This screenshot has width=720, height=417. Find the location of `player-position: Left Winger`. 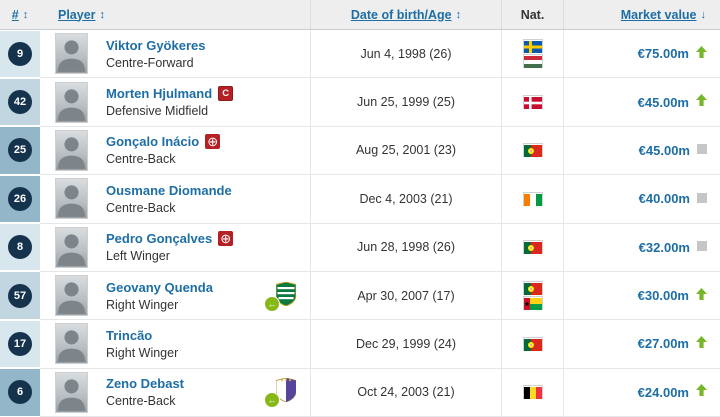

player-position: Left Winger is located at coordinates (138, 256).